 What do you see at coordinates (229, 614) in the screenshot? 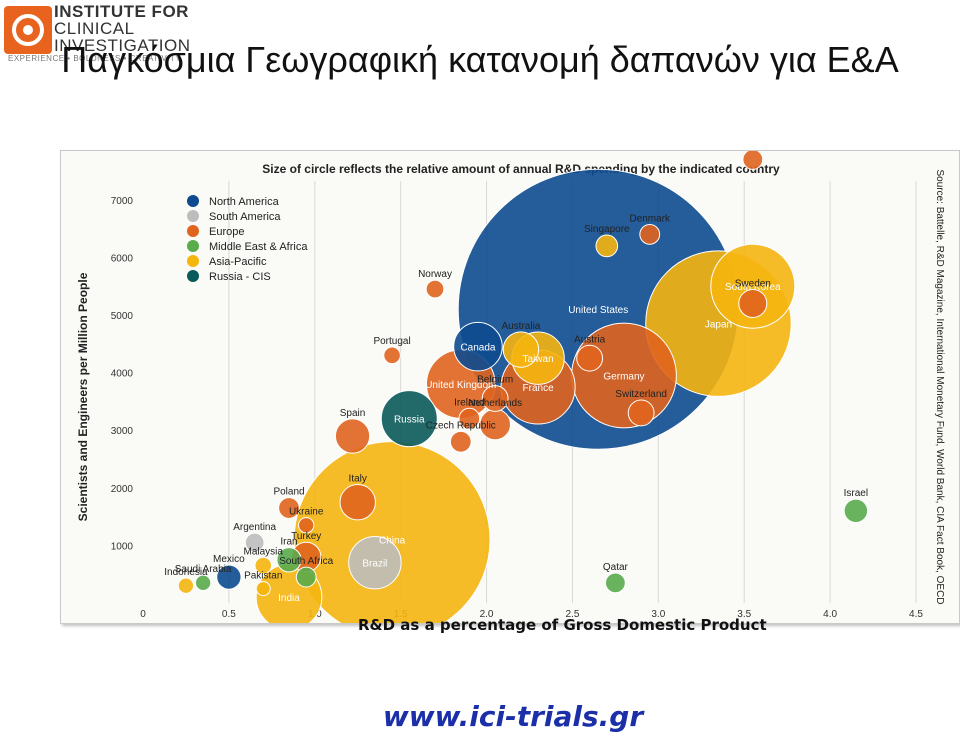
I see `x-tick-label: 0.5` at bounding box center [229, 614].